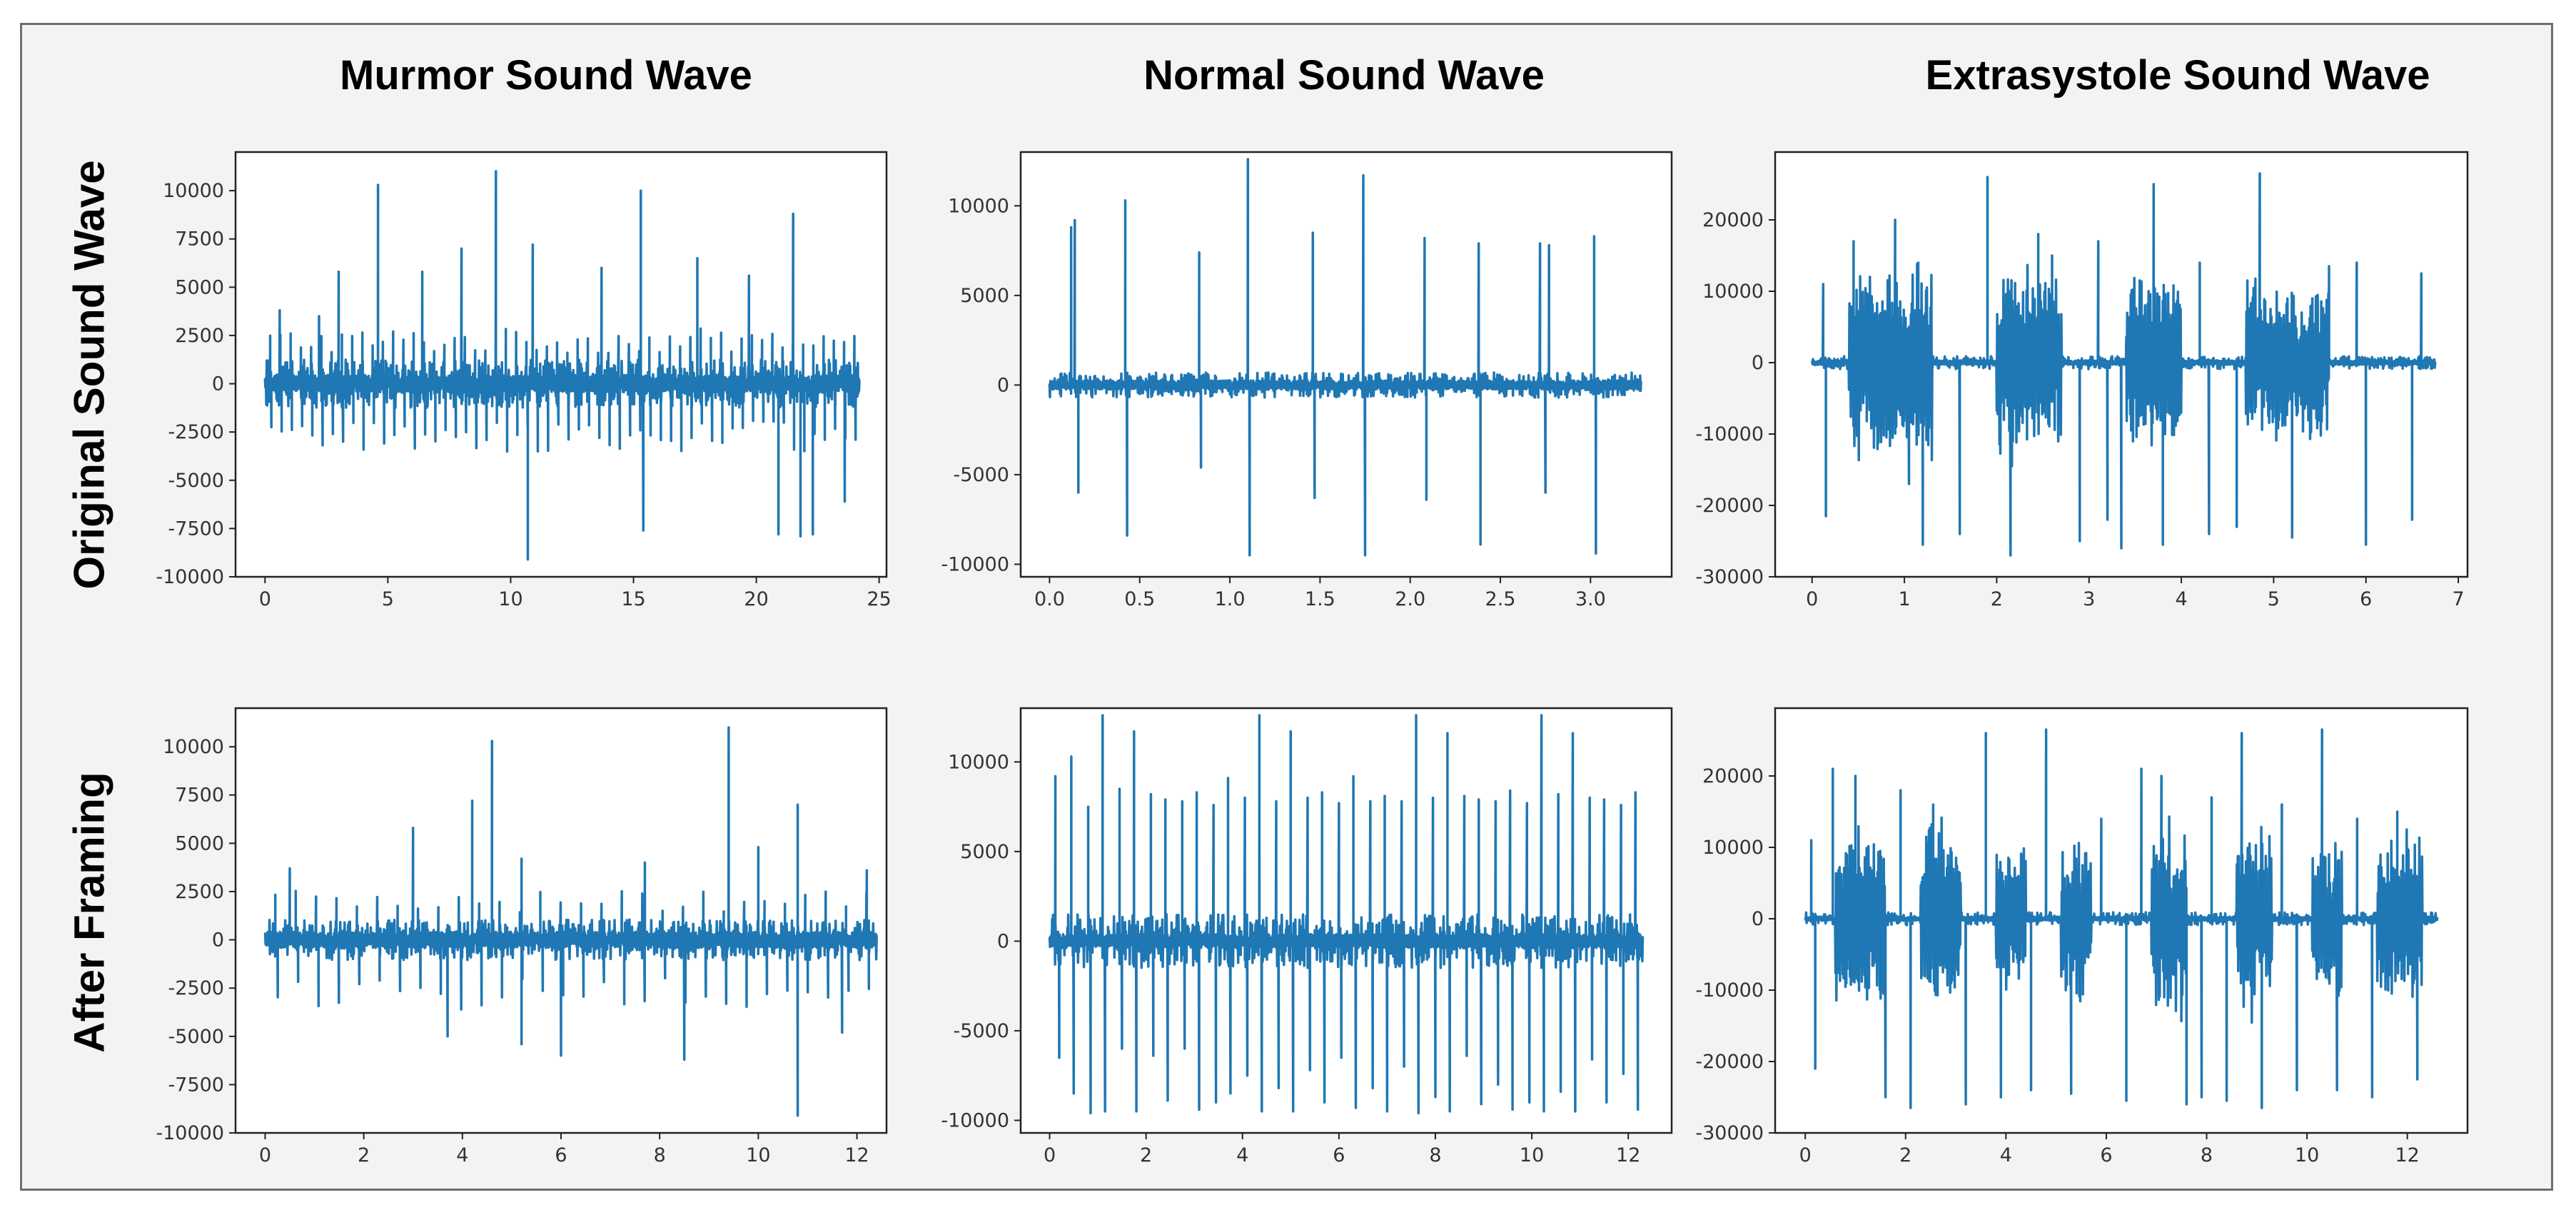 The height and width of the screenshot is (1210, 2576). Describe the element at coordinates (2089, 599) in the screenshot. I see `x-tick-label: 3` at that location.